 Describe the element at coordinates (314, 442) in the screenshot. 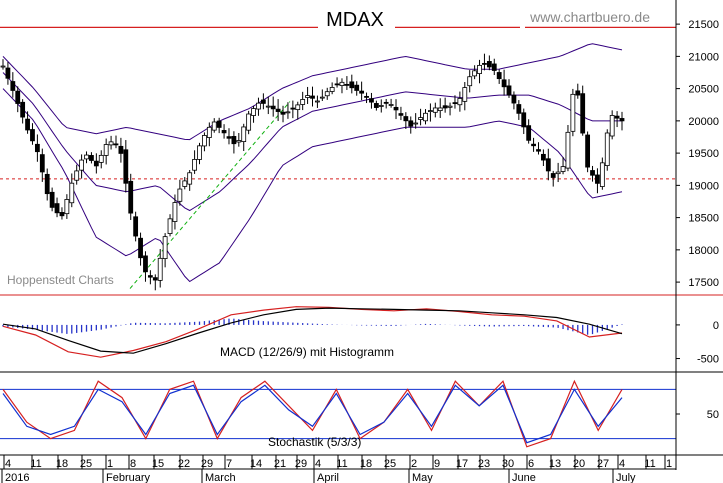

I see `stoch-label: Stochastik (5/3/3)` at that location.